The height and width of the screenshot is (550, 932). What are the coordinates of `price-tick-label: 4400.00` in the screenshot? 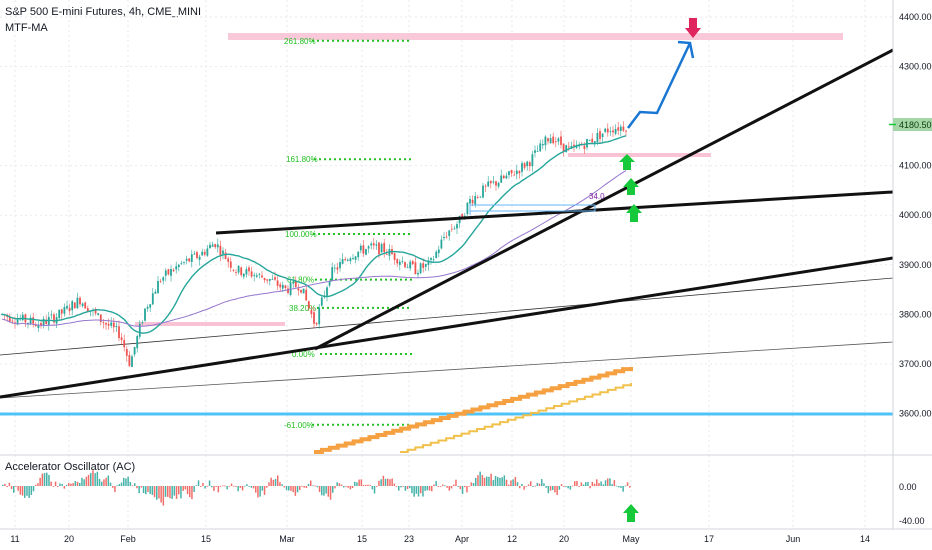 It's located at (915, 17).